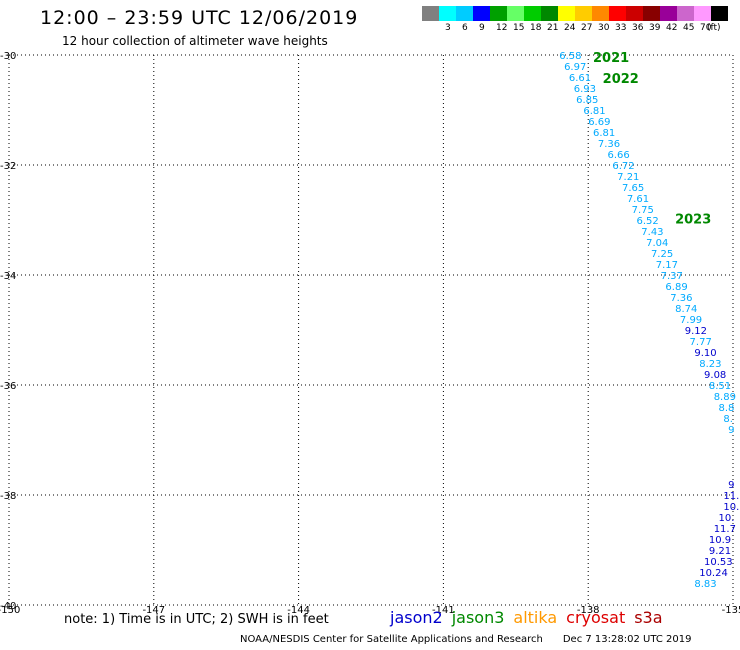 This screenshot has height=650, width=740. Describe the element at coordinates (600, 19) in the screenshot. I see `colorbar-swatch: 30` at that location.